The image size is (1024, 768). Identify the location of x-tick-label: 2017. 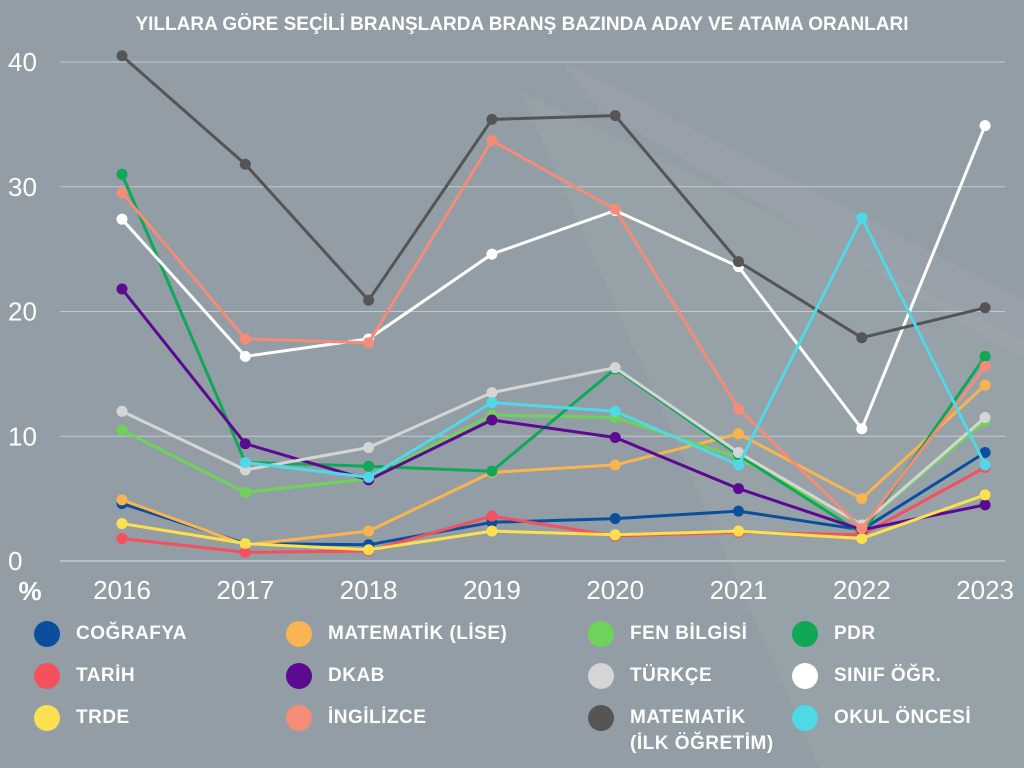
(245, 590).